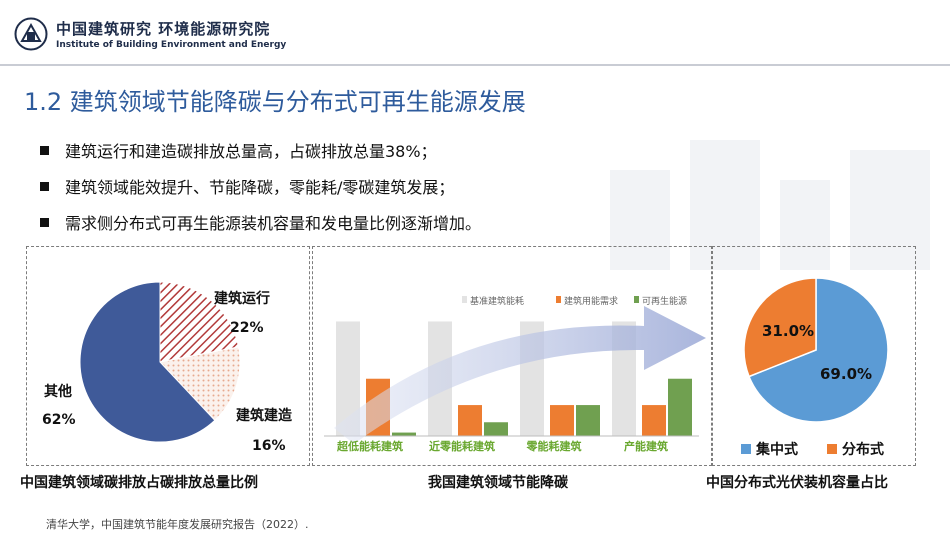  What do you see at coordinates (269, 446) in the screenshot?
I see `slice-value-building-construction: 16%` at bounding box center [269, 446].